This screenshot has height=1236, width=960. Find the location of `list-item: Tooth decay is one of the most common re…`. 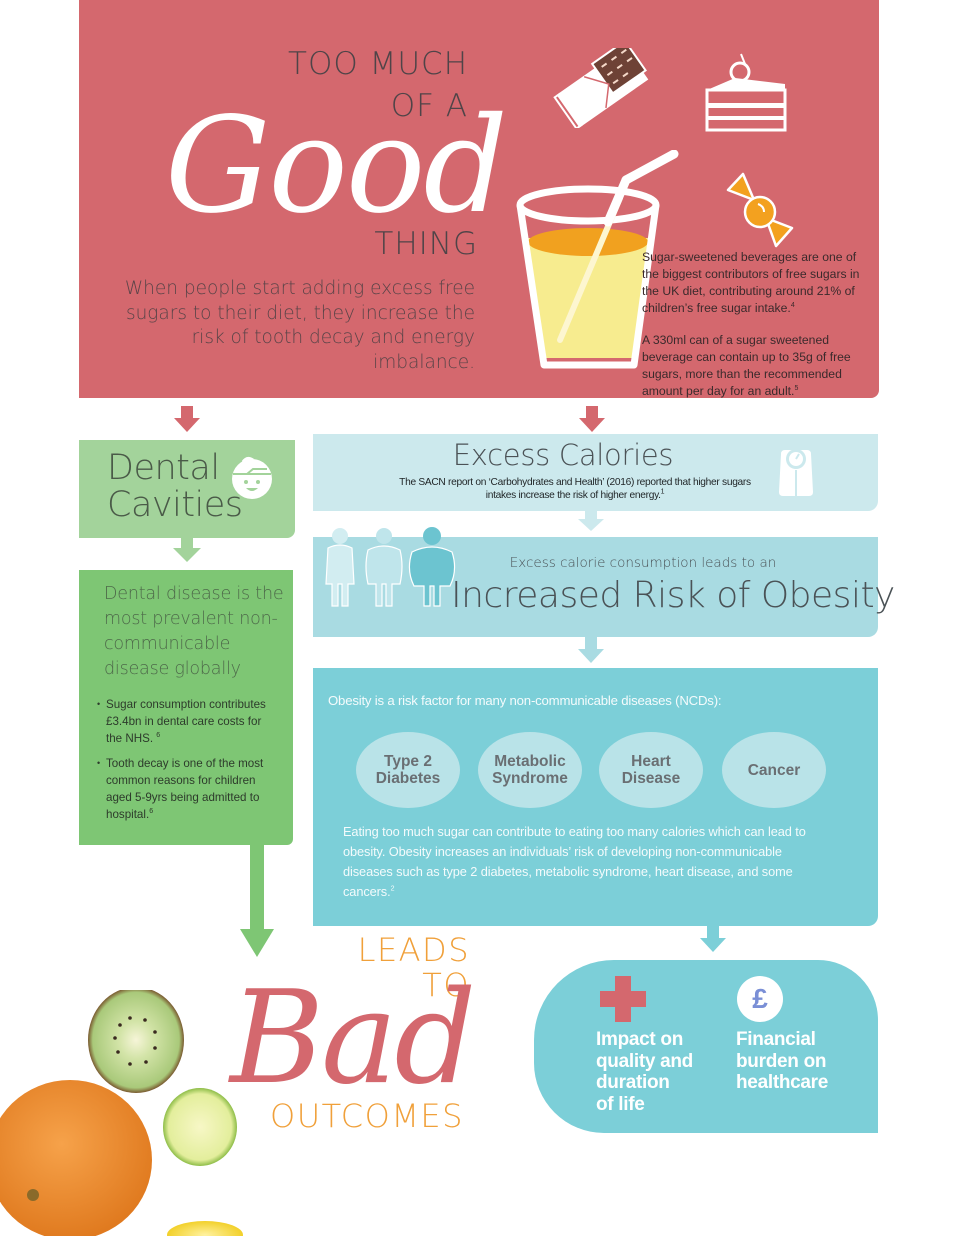

list-item: Tooth decay is one of the most common re… is located at coordinates (183, 789).